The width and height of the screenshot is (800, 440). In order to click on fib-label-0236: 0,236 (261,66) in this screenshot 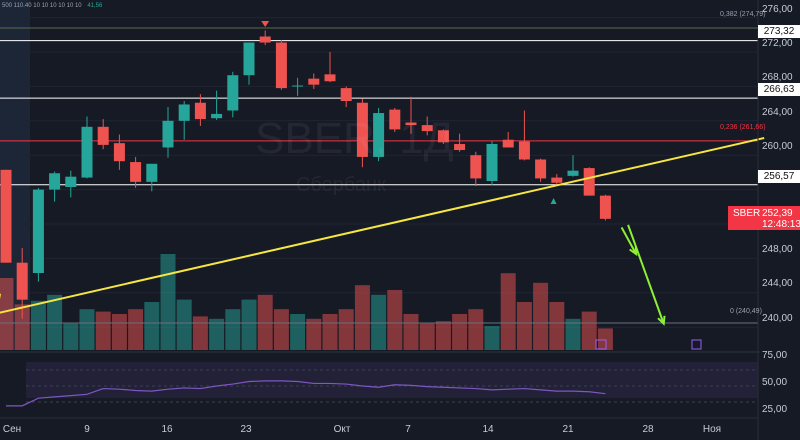, I will do `click(743, 127)`.